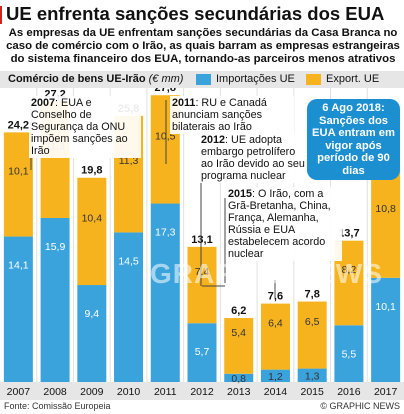 The height and width of the screenshot is (414, 404). I want to click on data-label-exports: 10,1, so click(18, 171).